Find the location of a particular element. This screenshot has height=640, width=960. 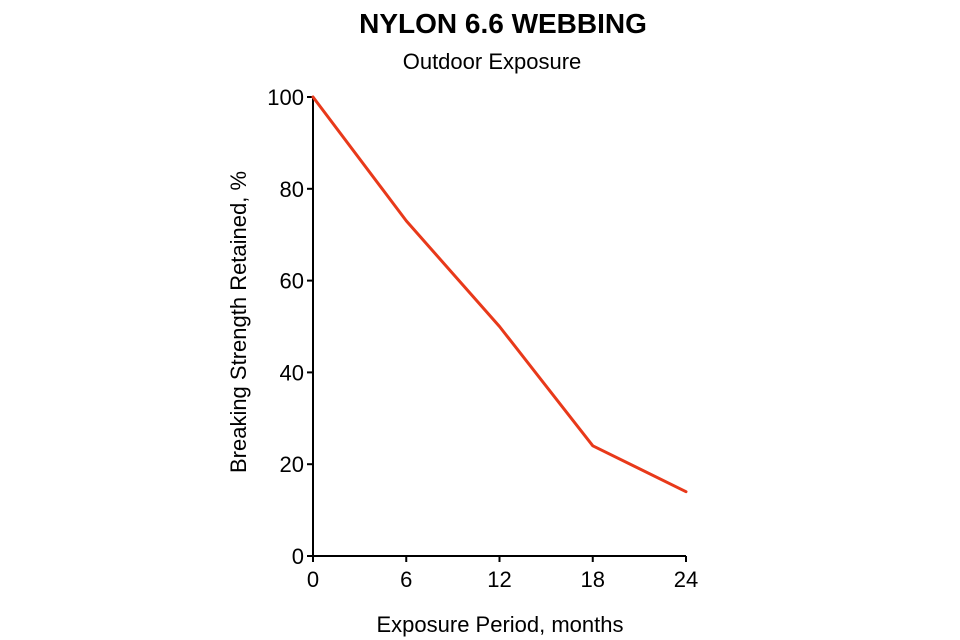

y-tick-label: 80 is located at coordinates (292, 189).